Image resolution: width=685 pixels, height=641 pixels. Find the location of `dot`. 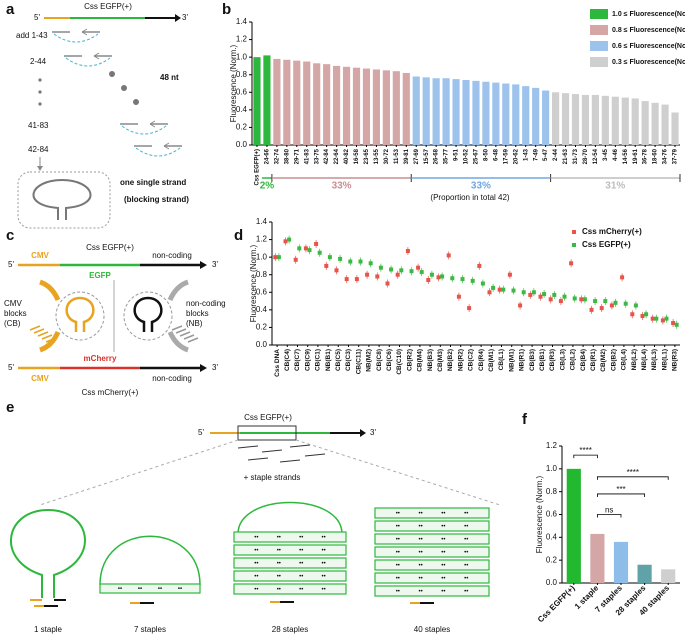

dot is located at coordinates (136, 102).